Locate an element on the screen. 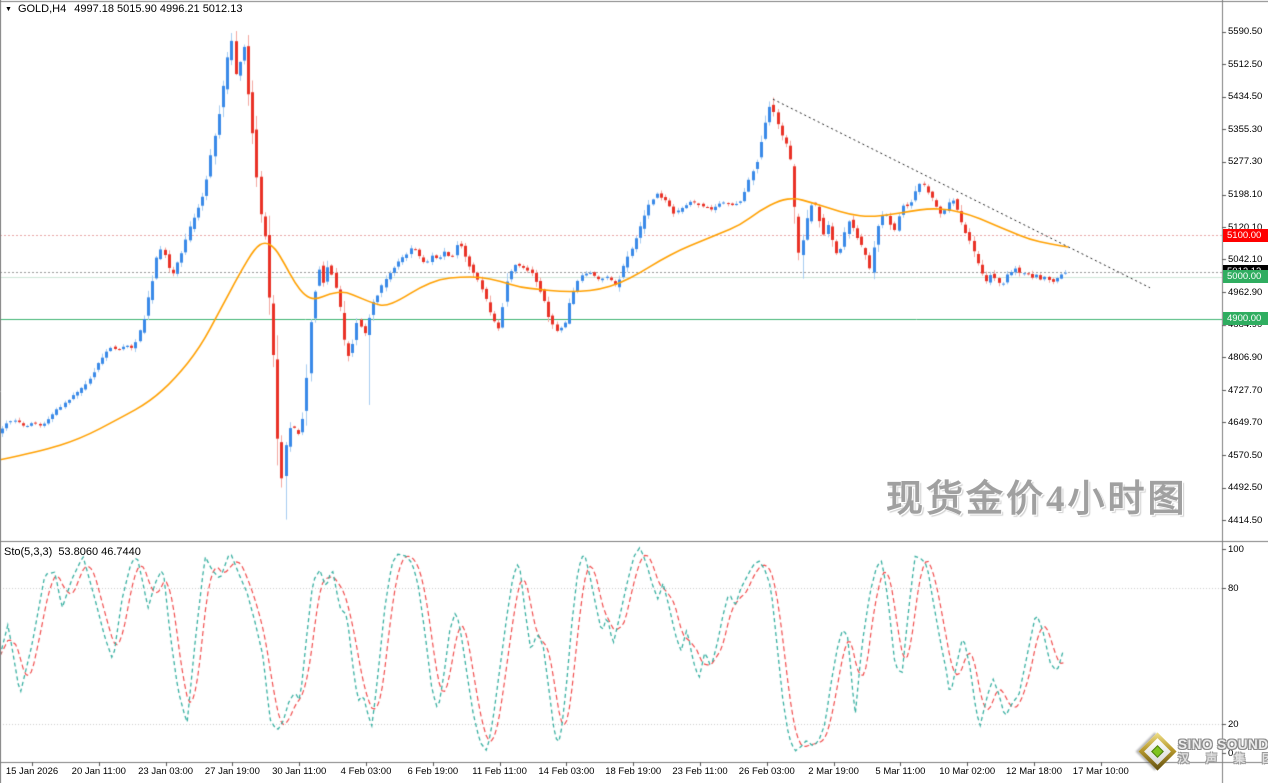 Image resolution: width=1268 pixels, height=783 pixels. y-axis-tick: 4962.90 is located at coordinates (1245, 292).